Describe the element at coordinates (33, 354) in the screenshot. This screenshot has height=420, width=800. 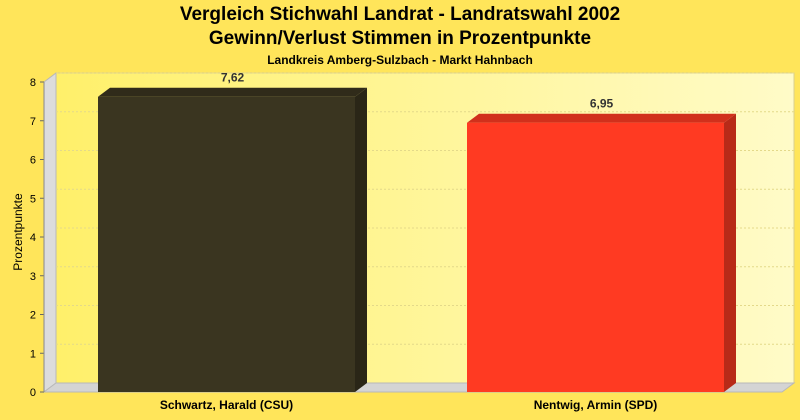
I see `y-tick-label: 1` at that location.